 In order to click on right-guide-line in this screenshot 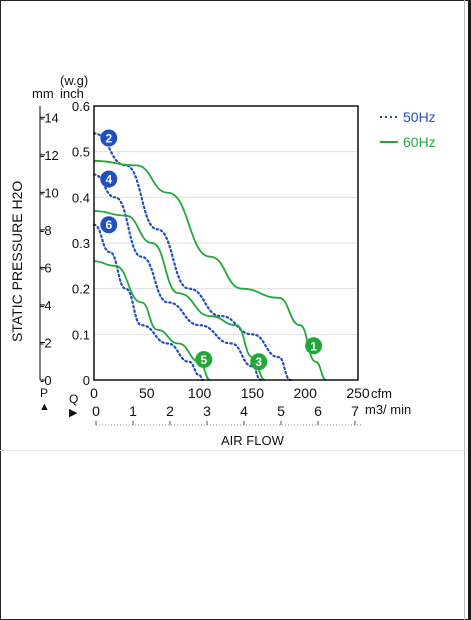, I will do `click(464, 310)`.